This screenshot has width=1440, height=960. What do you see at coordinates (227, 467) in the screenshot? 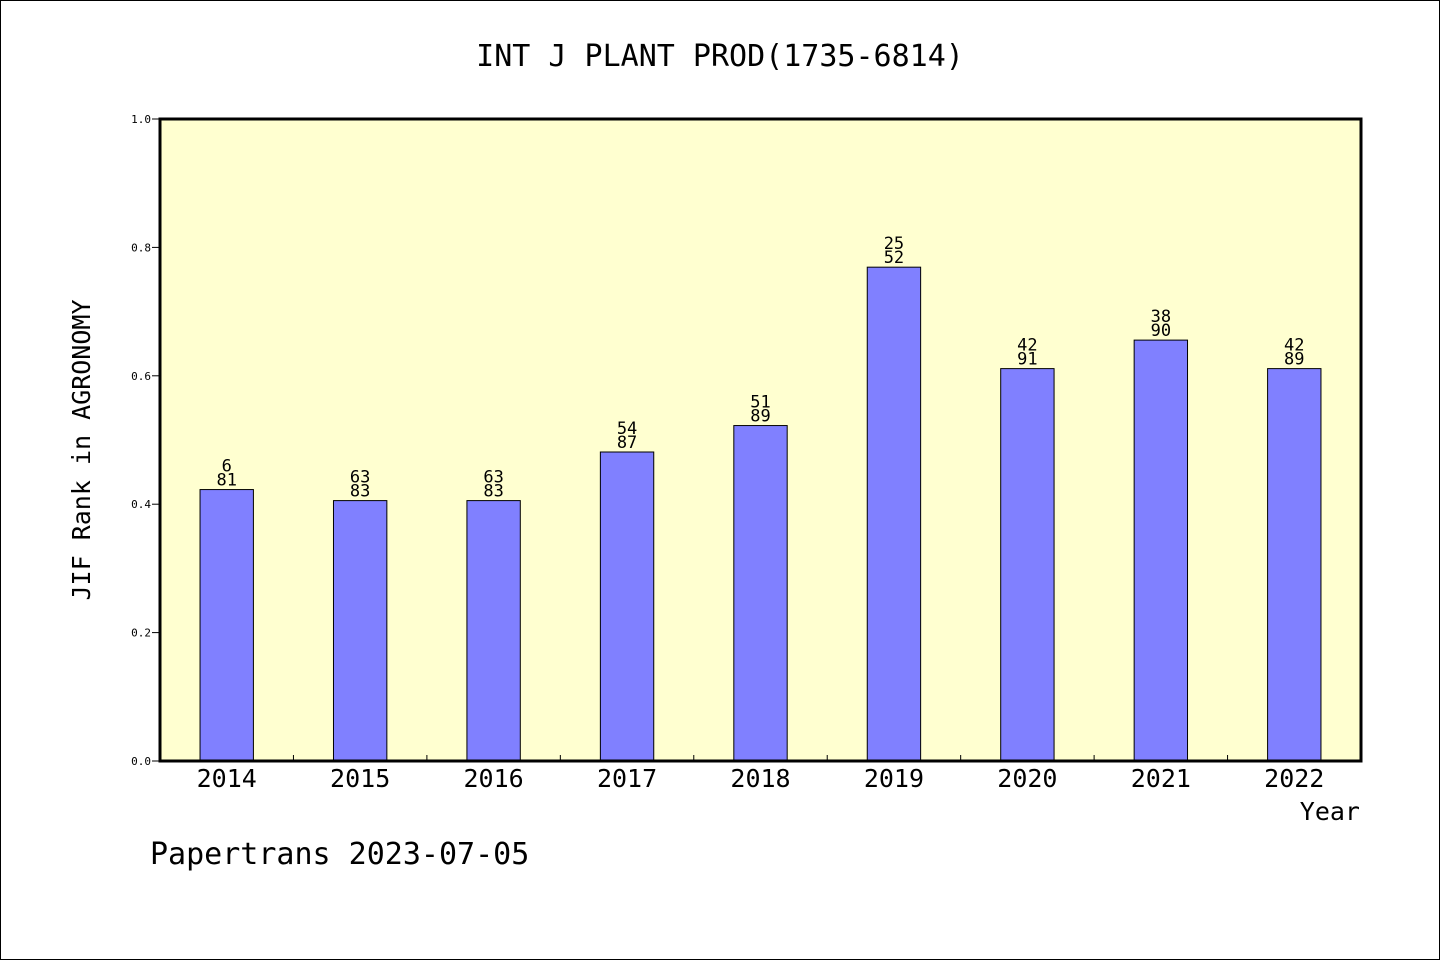
I see `bar-rank-label-2014: 6` at bounding box center [227, 467].